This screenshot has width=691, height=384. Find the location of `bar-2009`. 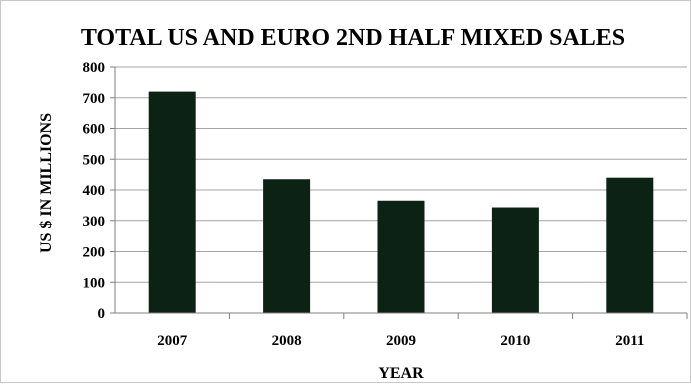

bar-2009 is located at coordinates (401, 256).